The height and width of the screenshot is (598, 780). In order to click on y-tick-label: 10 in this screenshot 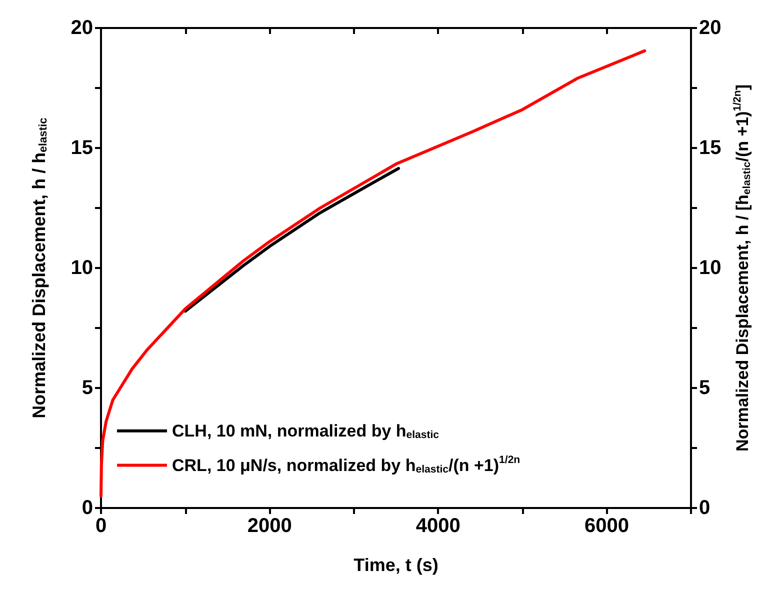, I will do `click(81, 268)`.